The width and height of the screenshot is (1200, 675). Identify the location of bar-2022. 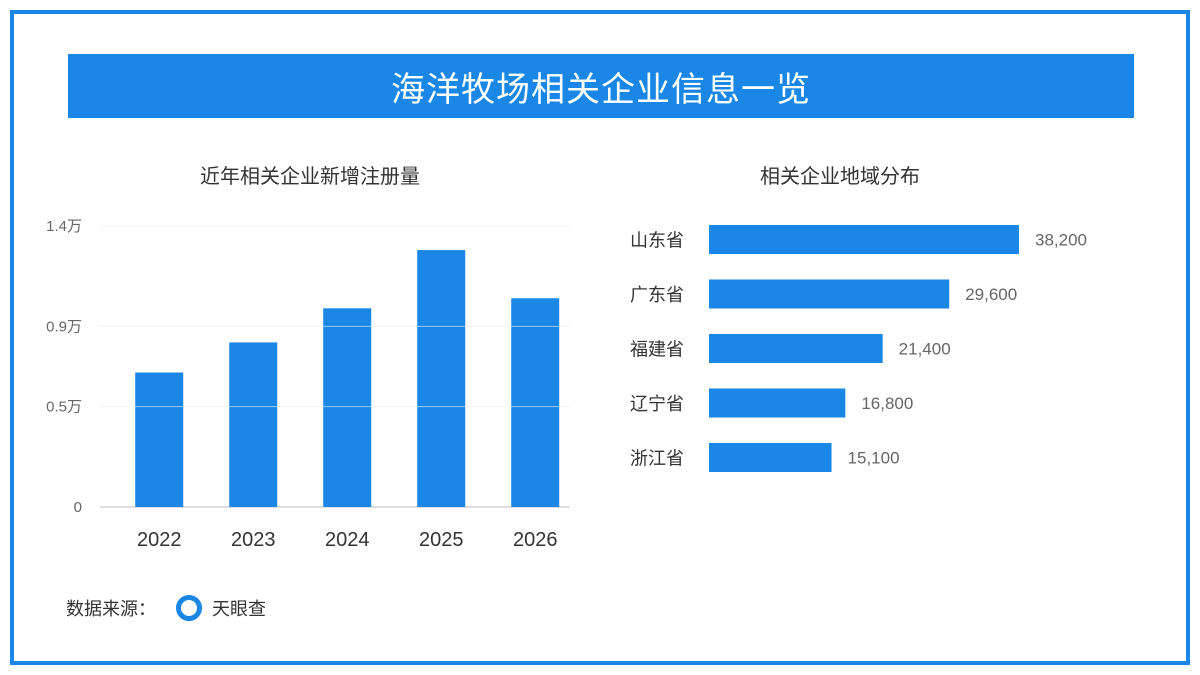
(159, 439).